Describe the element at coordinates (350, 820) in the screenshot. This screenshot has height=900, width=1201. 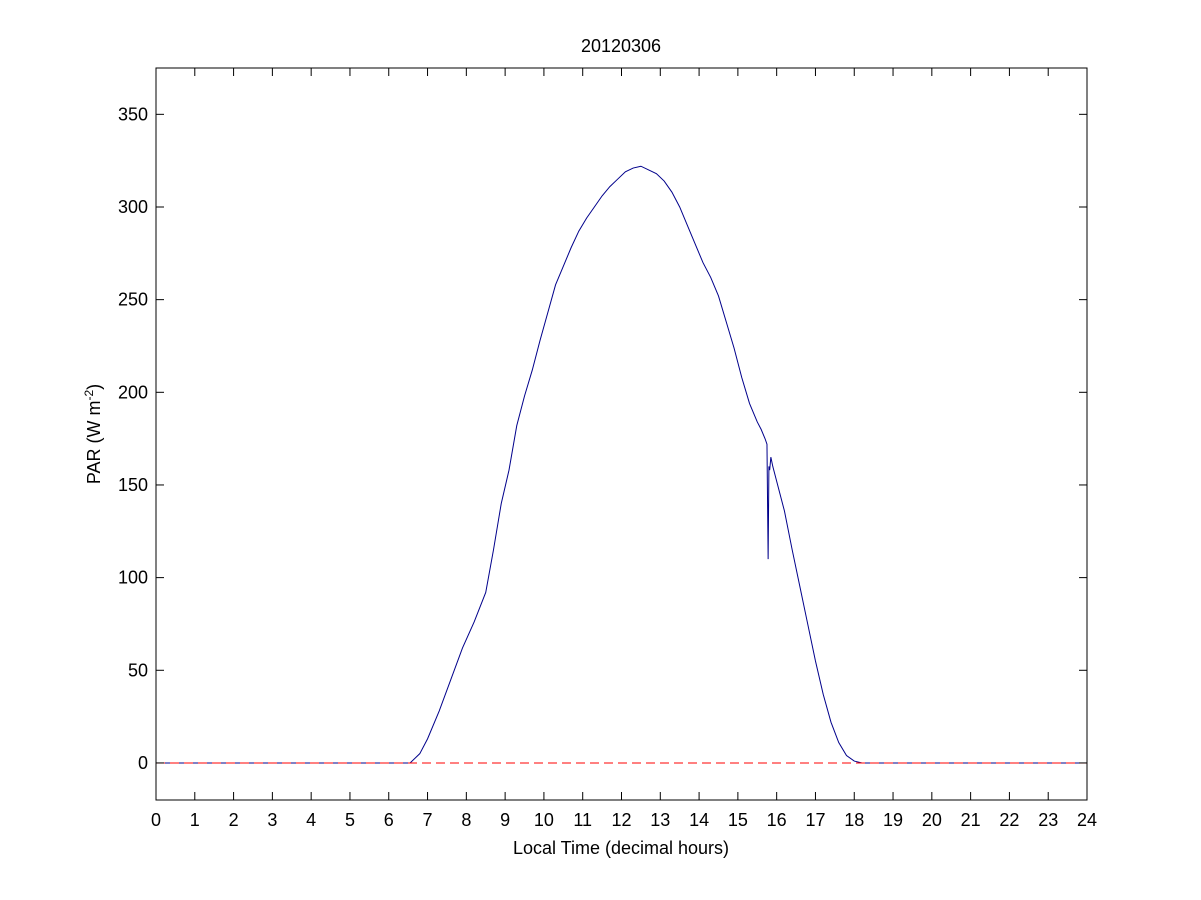
I see `x-tick-label: 5` at that location.